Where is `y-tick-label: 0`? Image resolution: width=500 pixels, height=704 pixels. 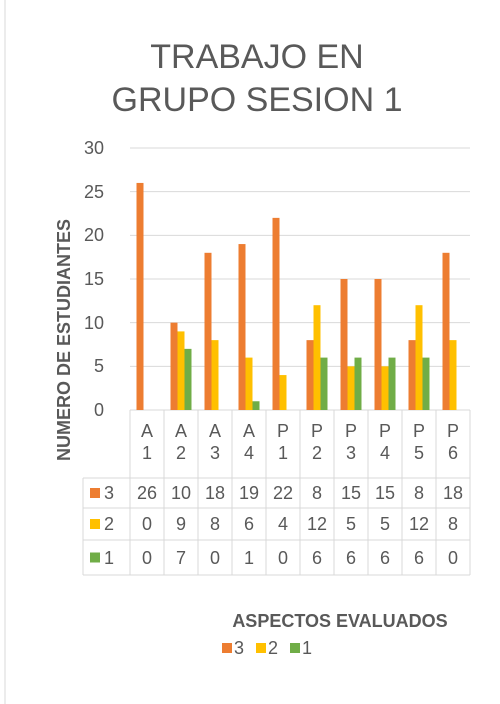
y-tick-label: 0 is located at coordinates (98, 410).